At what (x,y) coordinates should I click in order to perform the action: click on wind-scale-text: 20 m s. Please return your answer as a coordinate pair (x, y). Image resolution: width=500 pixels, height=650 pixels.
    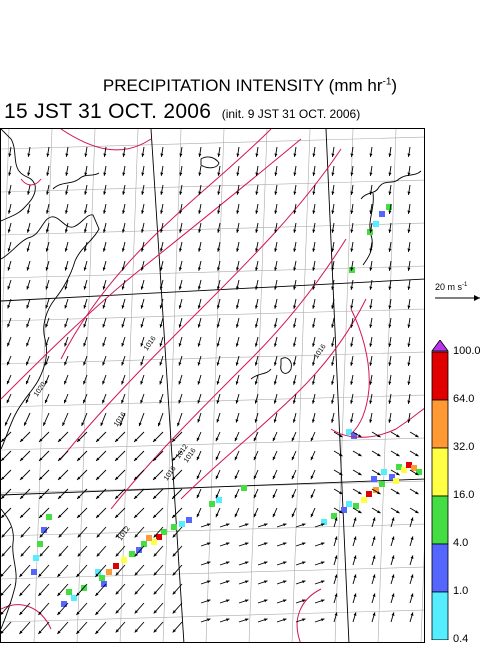
    Looking at the image, I should click on (449, 287).